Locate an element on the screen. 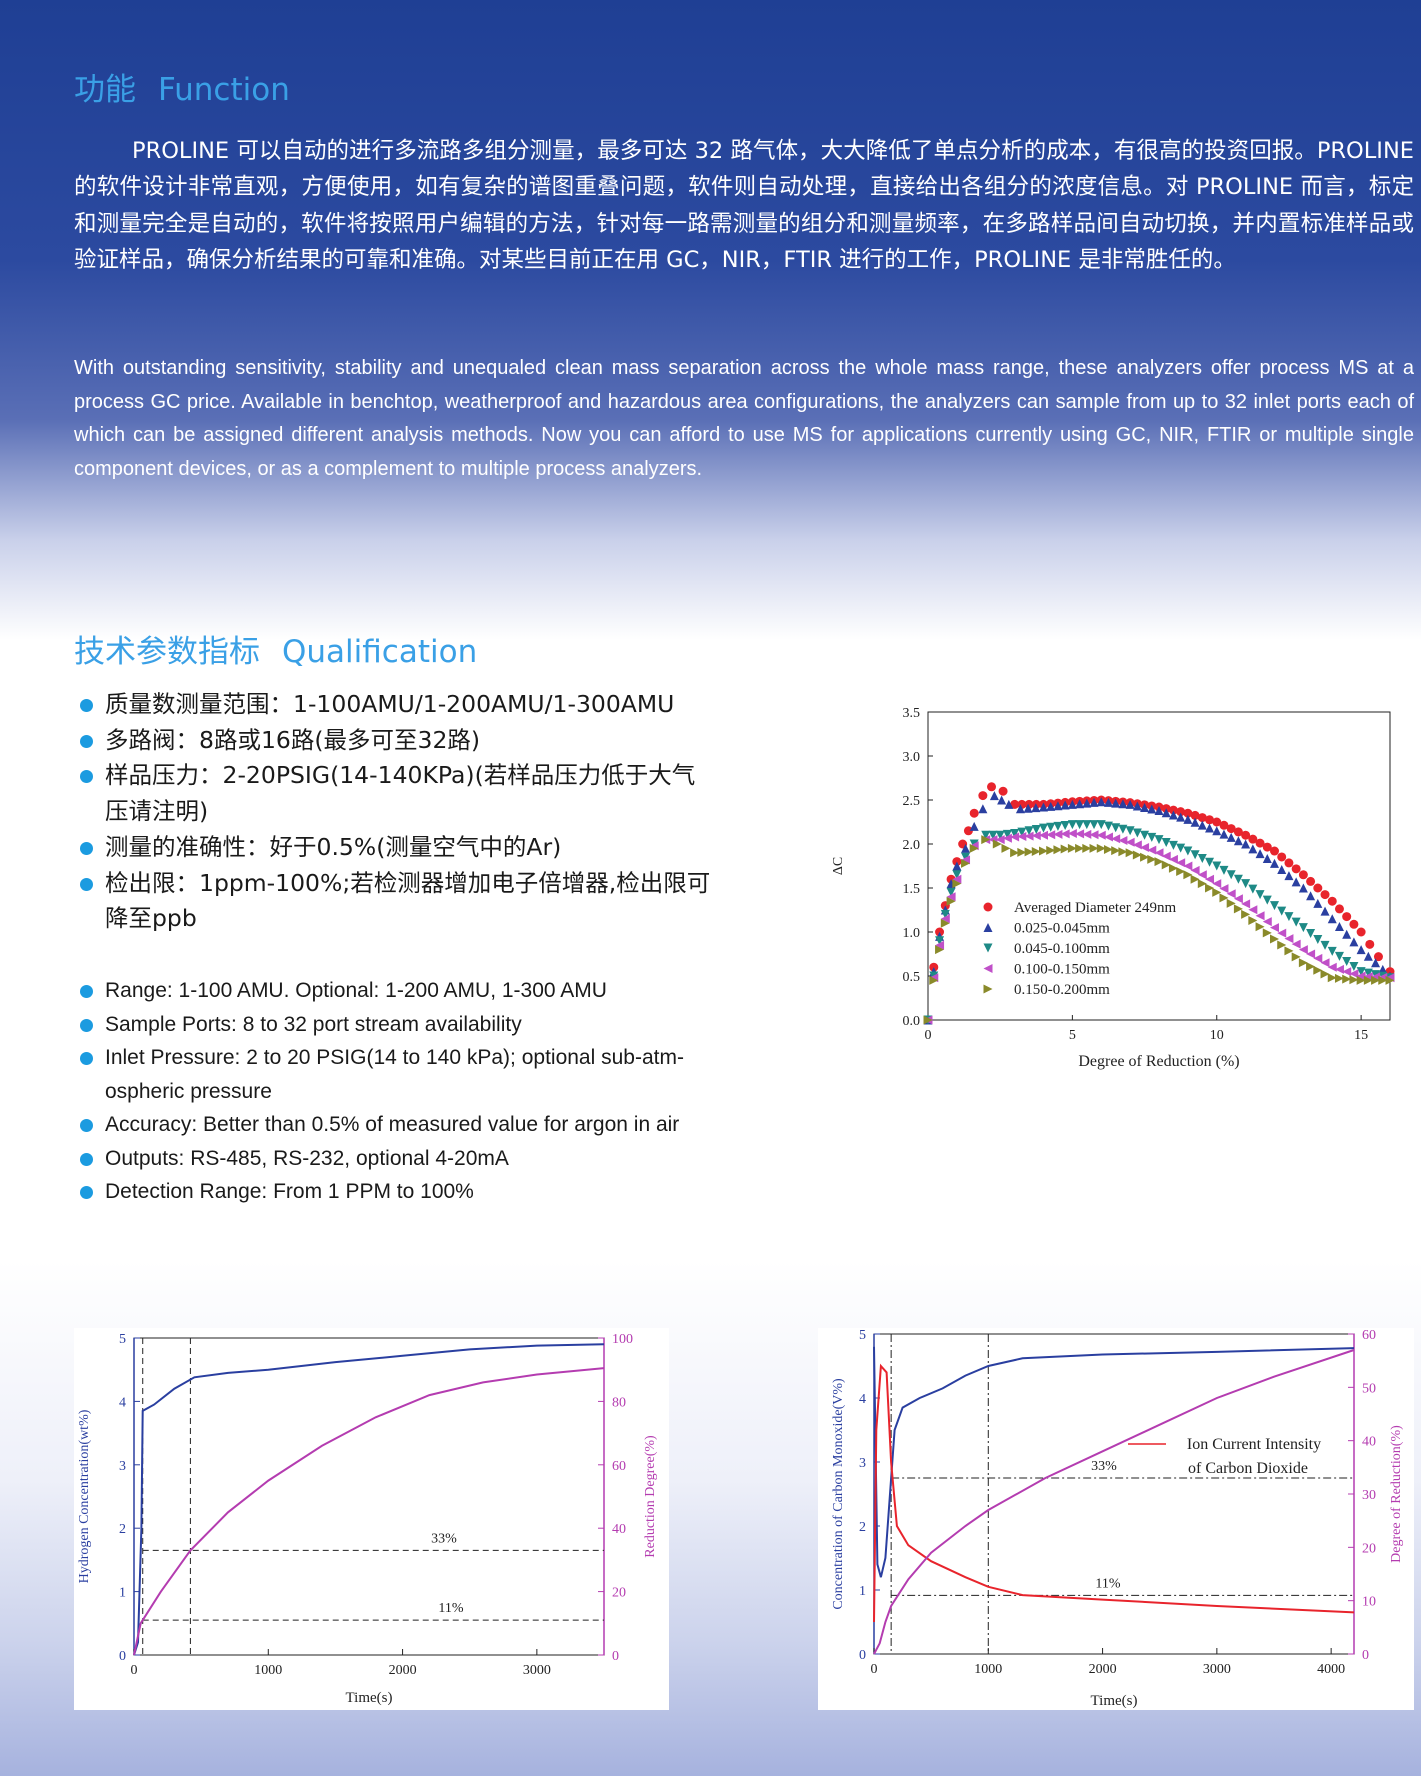  y-tick-label: 1 is located at coordinates (862, 1591).